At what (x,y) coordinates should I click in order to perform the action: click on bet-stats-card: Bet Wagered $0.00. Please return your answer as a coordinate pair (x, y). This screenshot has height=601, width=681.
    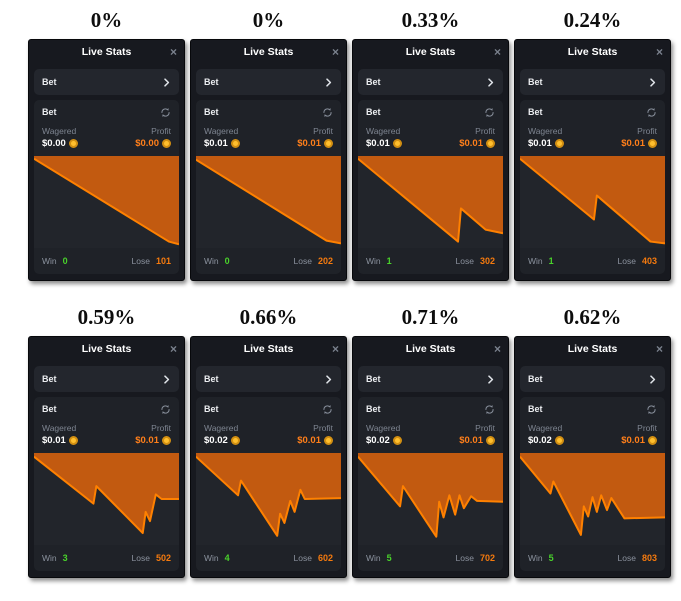
    Looking at the image, I should click on (106, 187).